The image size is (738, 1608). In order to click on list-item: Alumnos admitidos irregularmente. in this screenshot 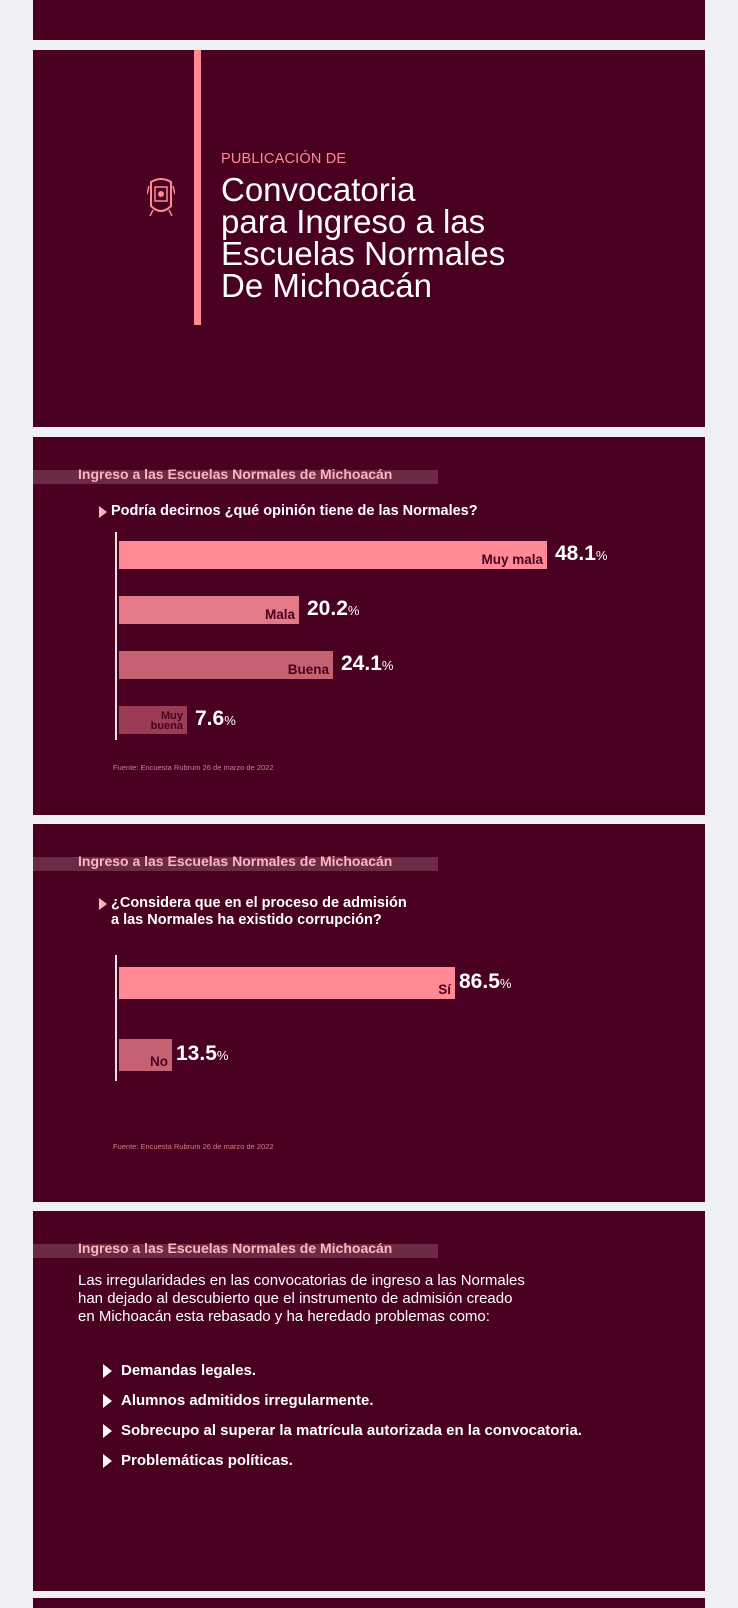, I will do `click(342, 1407)`.